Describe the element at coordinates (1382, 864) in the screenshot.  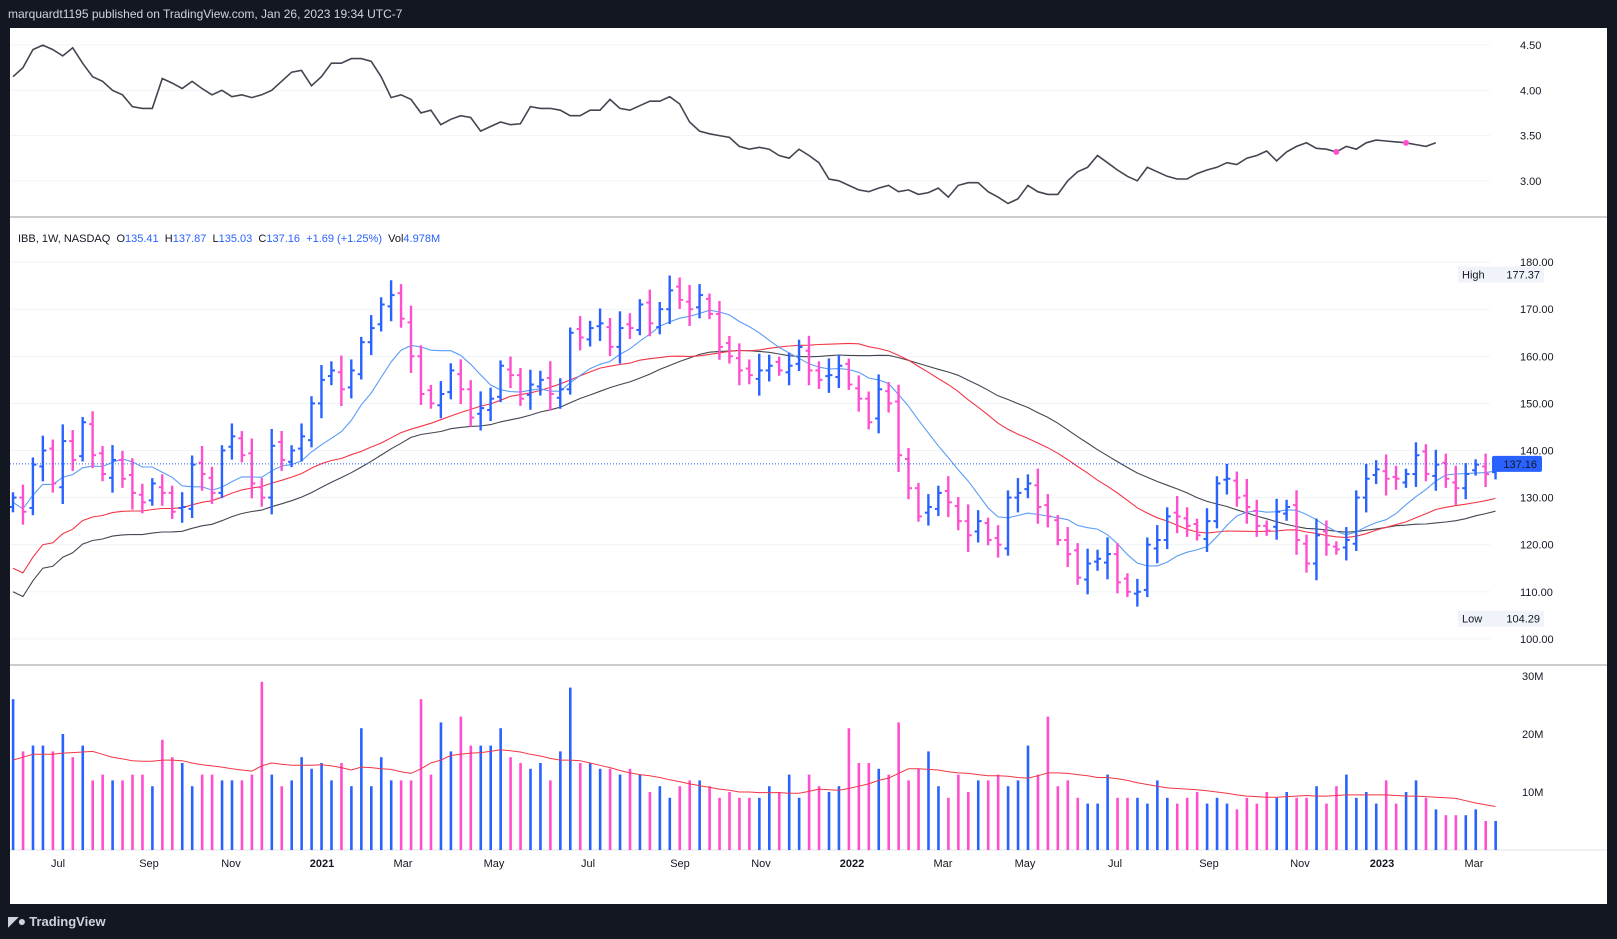
I see `time-axis-label: 2023` at that location.